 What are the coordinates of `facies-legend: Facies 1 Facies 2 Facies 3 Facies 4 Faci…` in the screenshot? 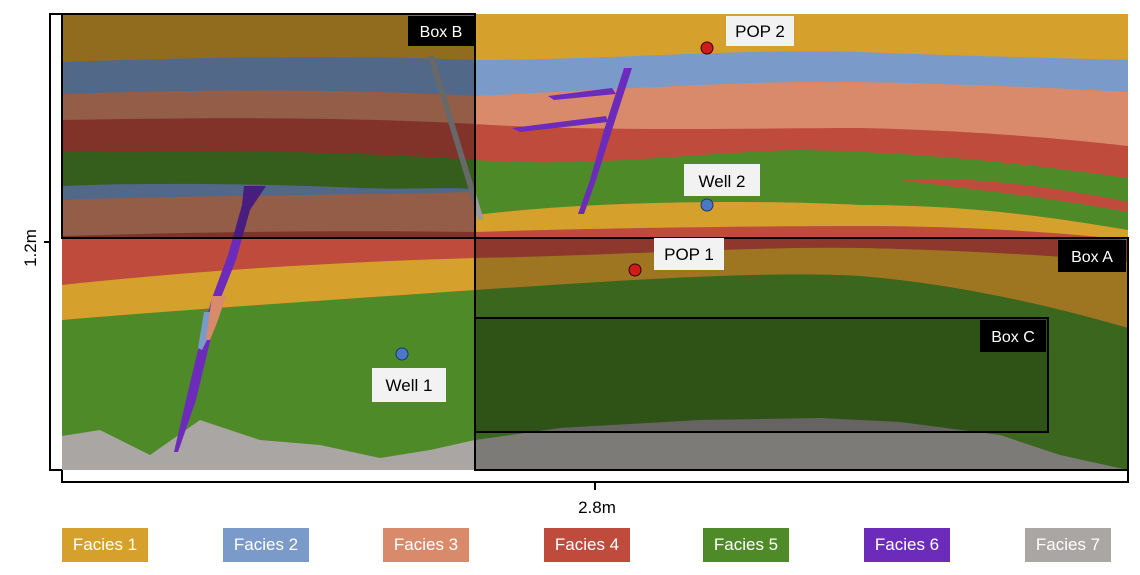 It's located at (570, 546).